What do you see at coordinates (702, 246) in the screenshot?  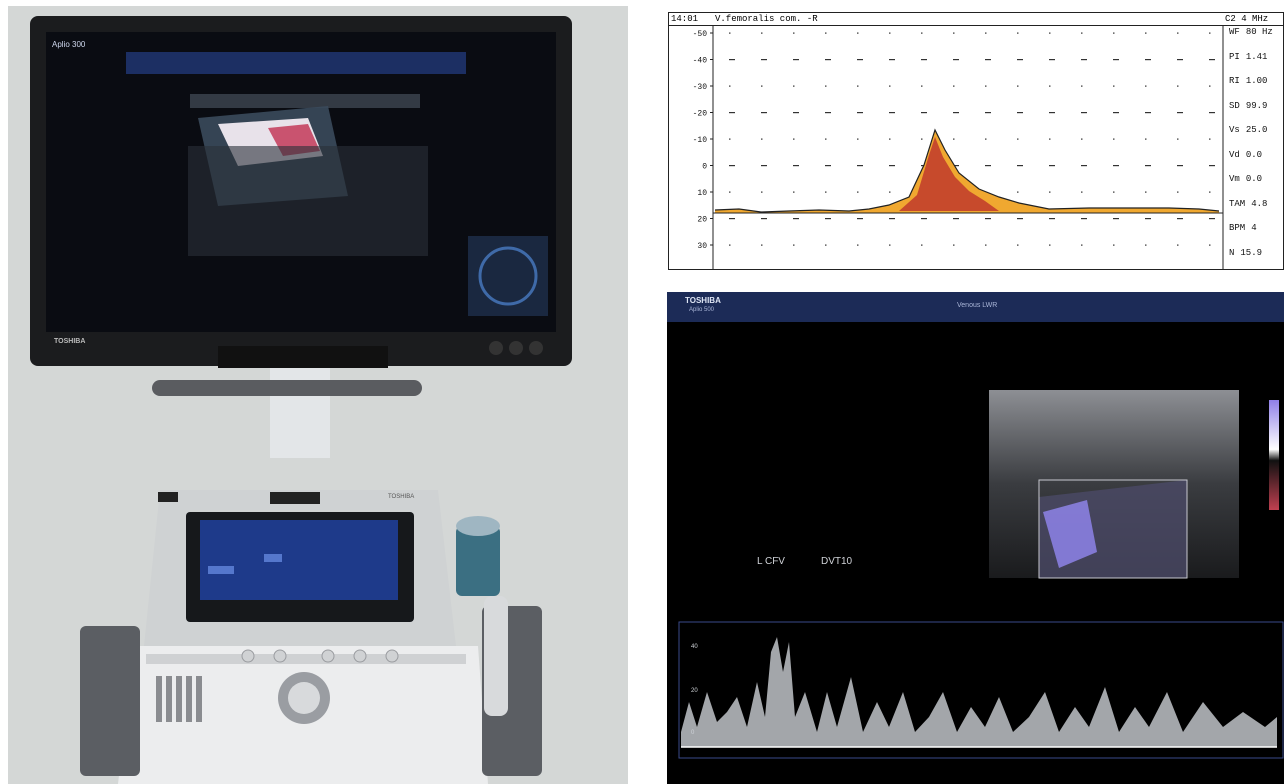 I see `spectrum-ytick: 30` at bounding box center [702, 246].